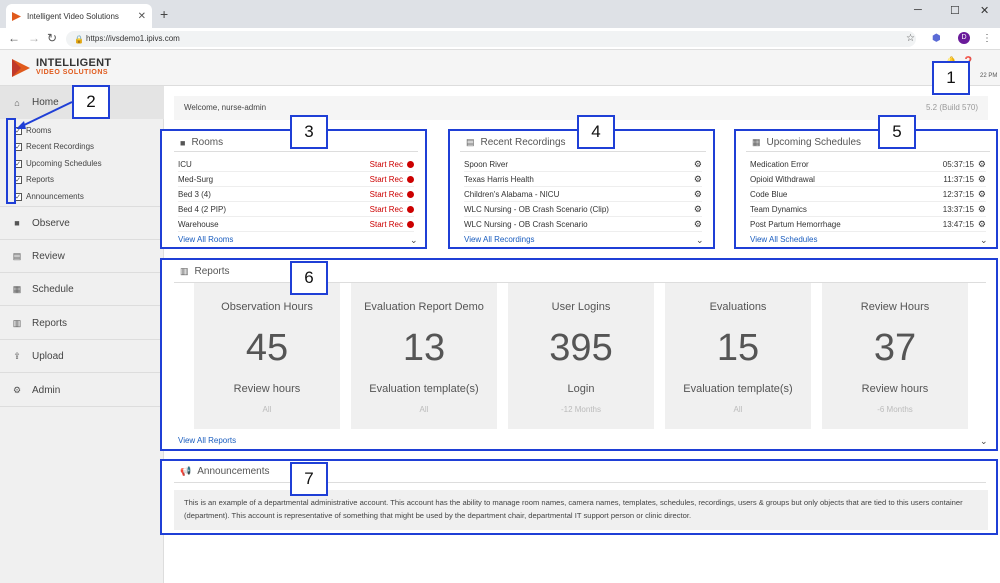 This screenshot has width=1000, height=583. Describe the element at coordinates (868, 179) in the screenshot. I see `schedule-row: Opioid Withdrawal 11:37:15 ⚙` at that location.